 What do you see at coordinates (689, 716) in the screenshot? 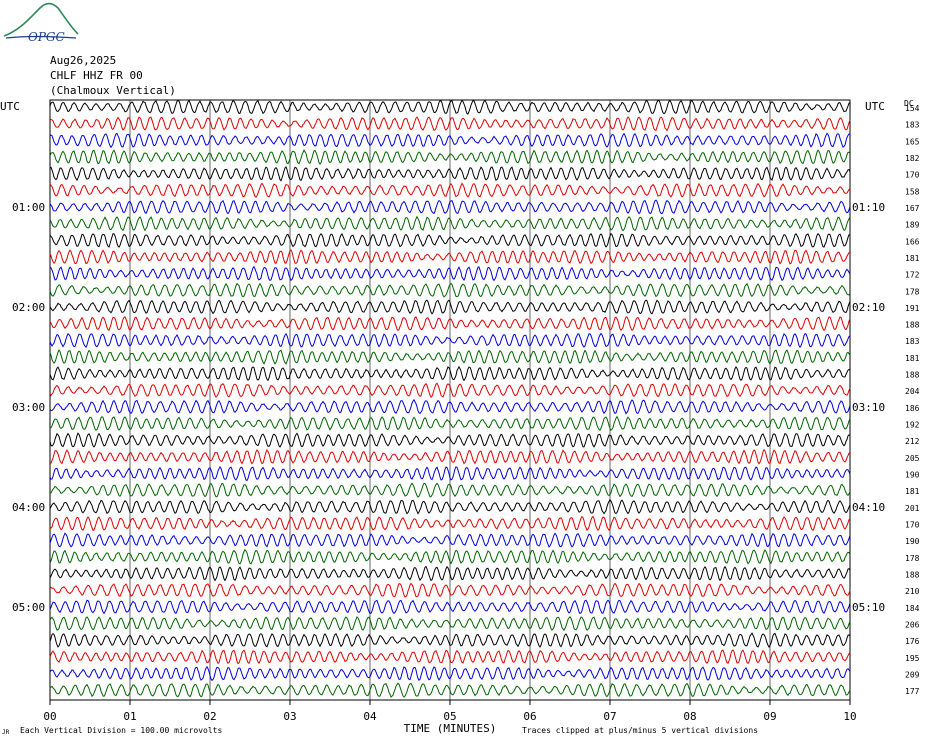
I see `x-tick-label: 08` at bounding box center [689, 716].